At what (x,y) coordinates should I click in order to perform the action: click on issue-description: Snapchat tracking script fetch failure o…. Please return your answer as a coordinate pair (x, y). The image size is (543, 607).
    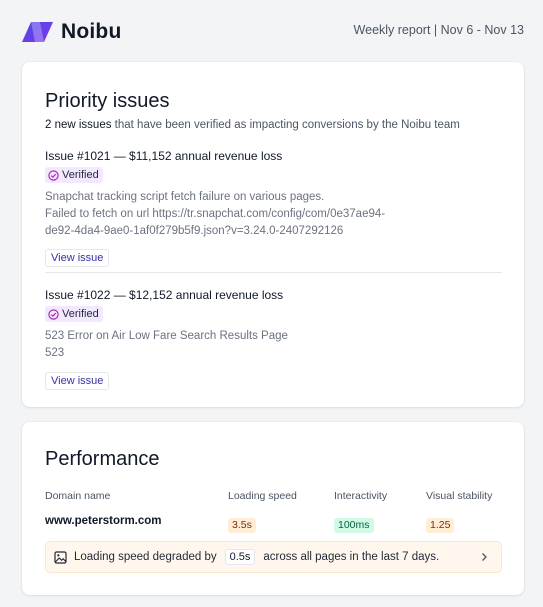
    Looking at the image, I should click on (273, 214).